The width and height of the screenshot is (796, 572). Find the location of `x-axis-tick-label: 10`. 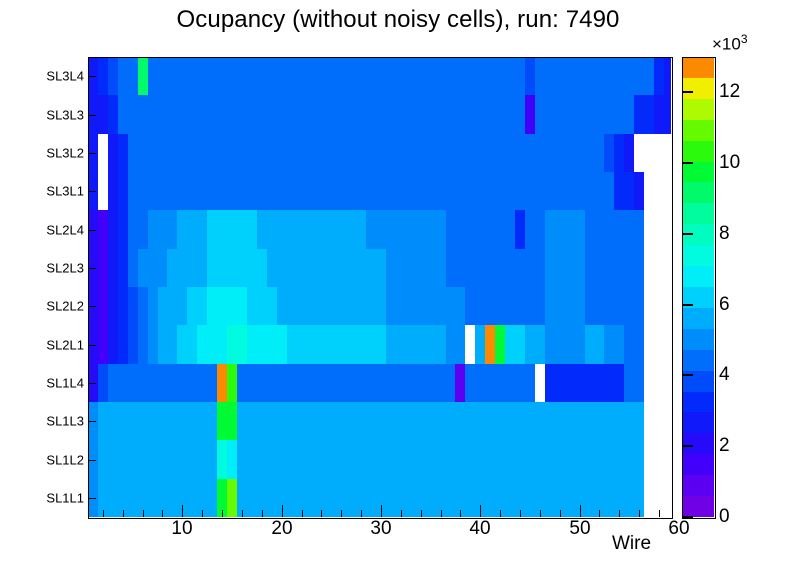

x-axis-tick-label: 10 is located at coordinates (182, 528).